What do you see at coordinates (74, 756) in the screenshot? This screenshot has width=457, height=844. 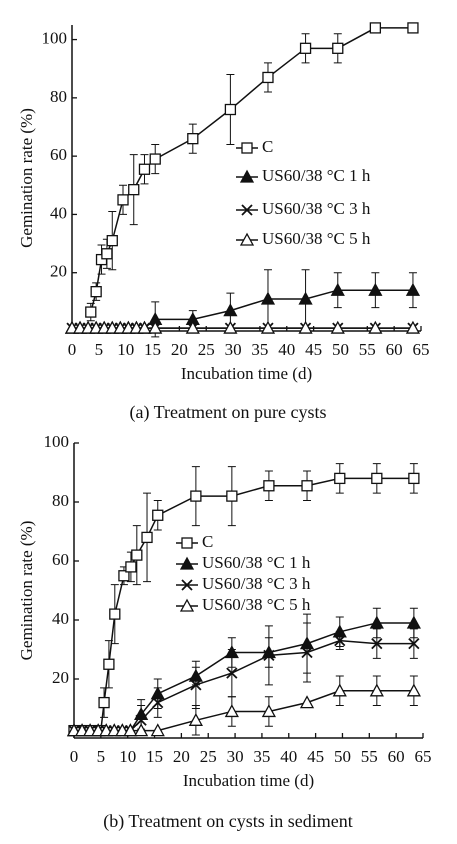 I see `x-tick-label: 0` at bounding box center [74, 756].